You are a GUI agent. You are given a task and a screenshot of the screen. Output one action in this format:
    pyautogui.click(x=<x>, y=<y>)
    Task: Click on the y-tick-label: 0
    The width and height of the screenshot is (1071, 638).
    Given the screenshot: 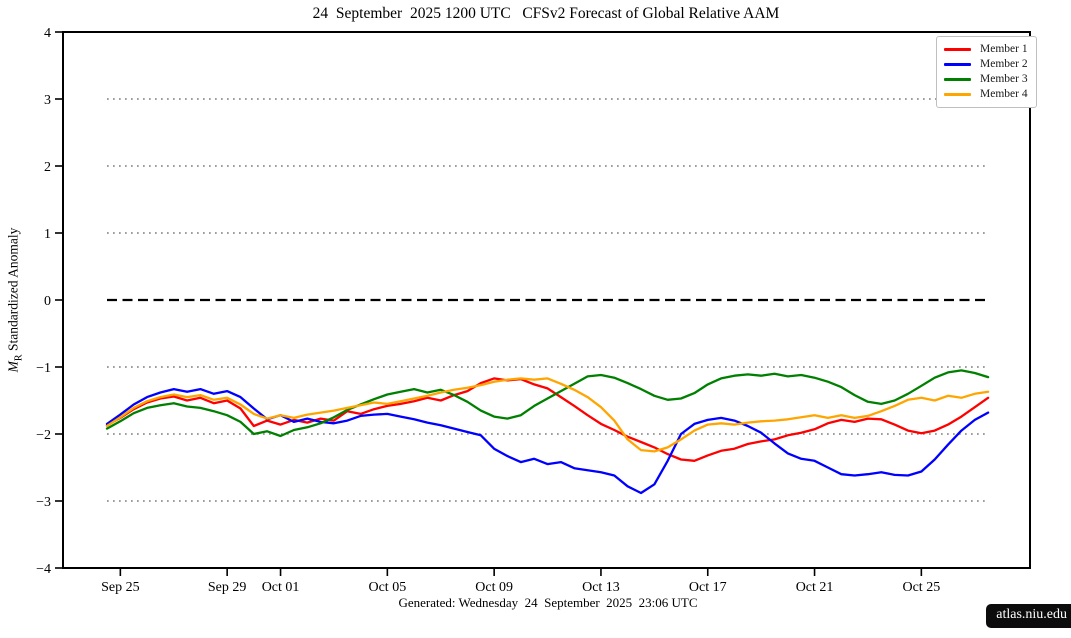 What is the action you would take?
    pyautogui.click(x=47, y=301)
    